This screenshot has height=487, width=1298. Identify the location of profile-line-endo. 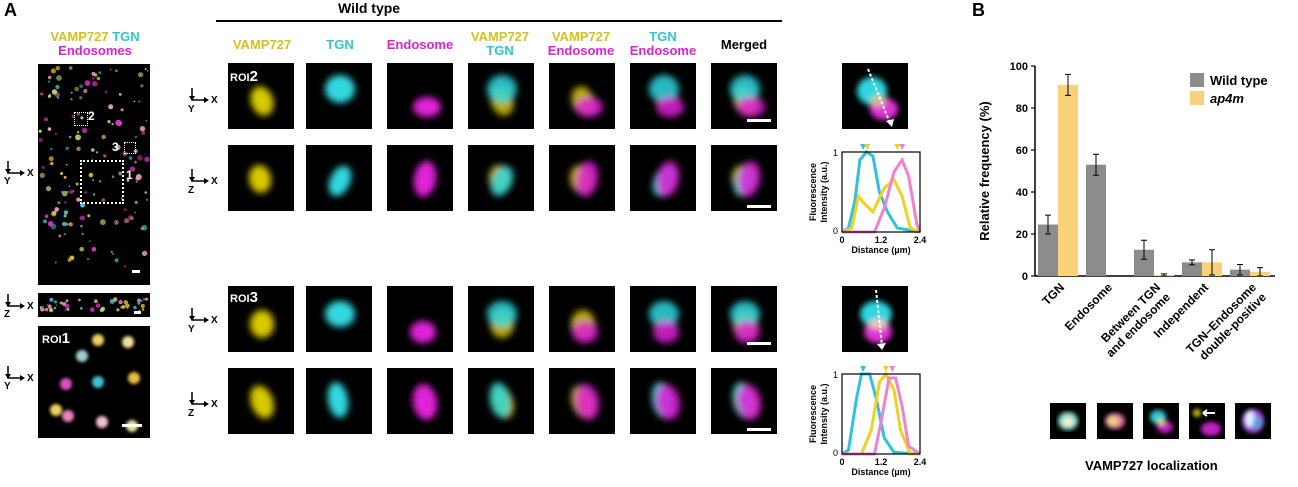
(881, 416).